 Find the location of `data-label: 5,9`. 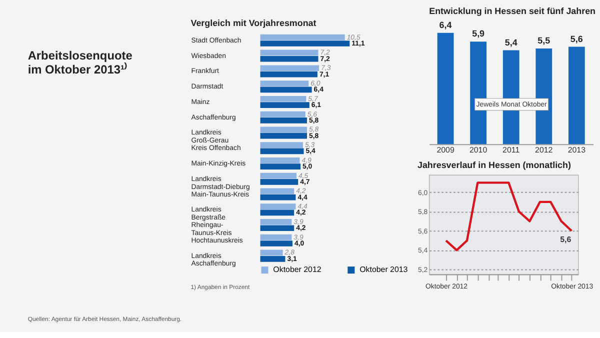

data-label: 5,9 is located at coordinates (478, 33).